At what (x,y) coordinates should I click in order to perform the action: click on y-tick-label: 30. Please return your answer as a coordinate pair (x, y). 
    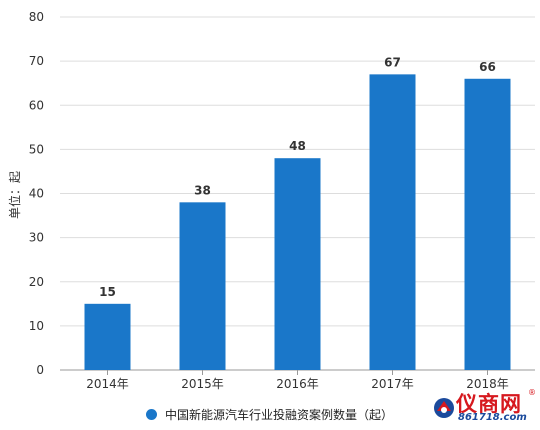
    Looking at the image, I should click on (36, 238).